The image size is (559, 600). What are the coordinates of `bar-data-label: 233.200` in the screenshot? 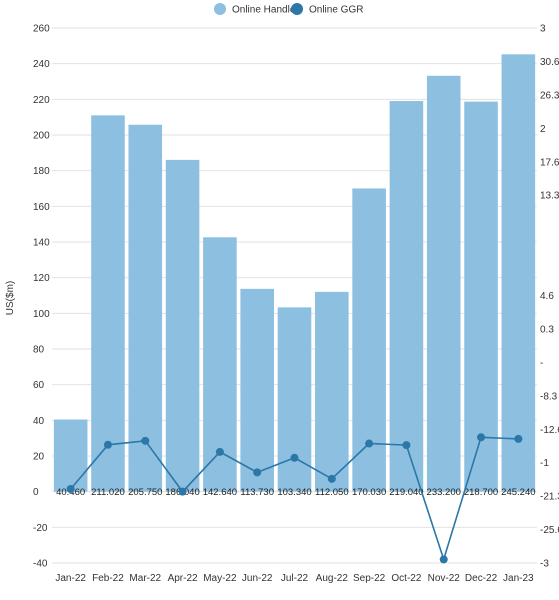 It's located at (444, 492).